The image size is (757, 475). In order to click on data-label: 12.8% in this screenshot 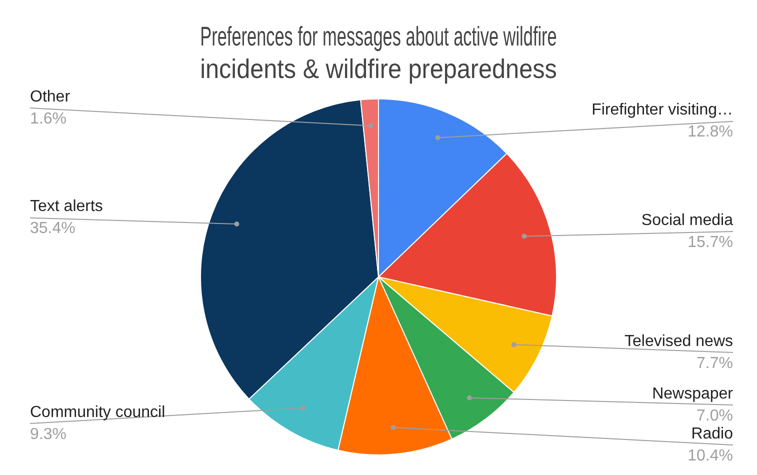, I will do `click(710, 132)`.